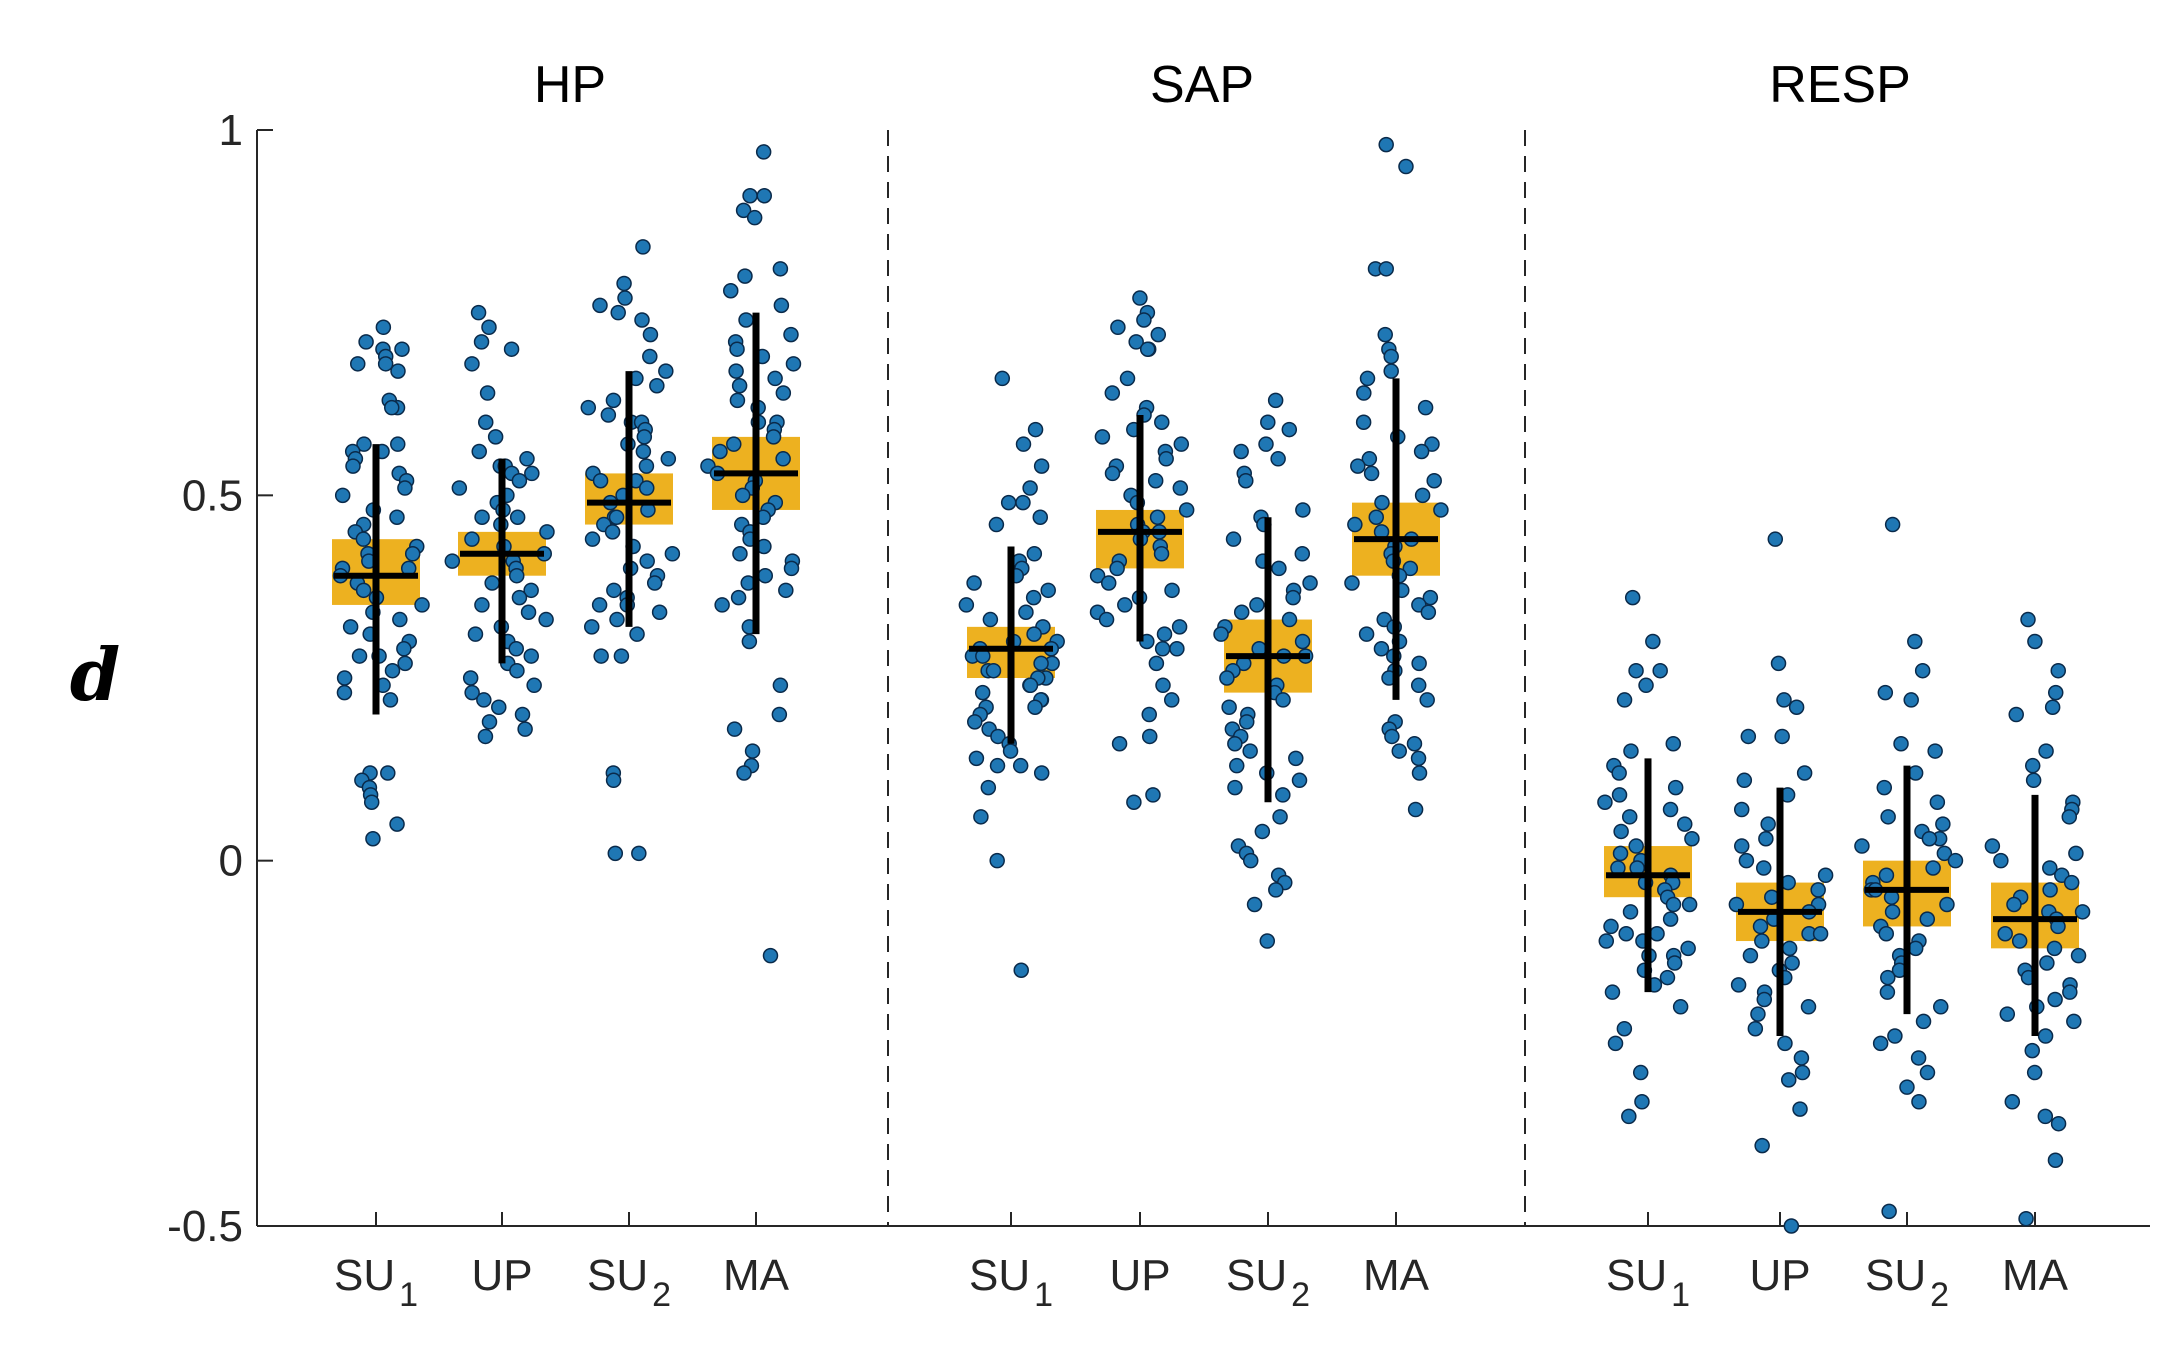 This screenshot has height=1360, width=2180. What do you see at coordinates (756, 1275) in the screenshot?
I see `x-tick-label: MA` at bounding box center [756, 1275].